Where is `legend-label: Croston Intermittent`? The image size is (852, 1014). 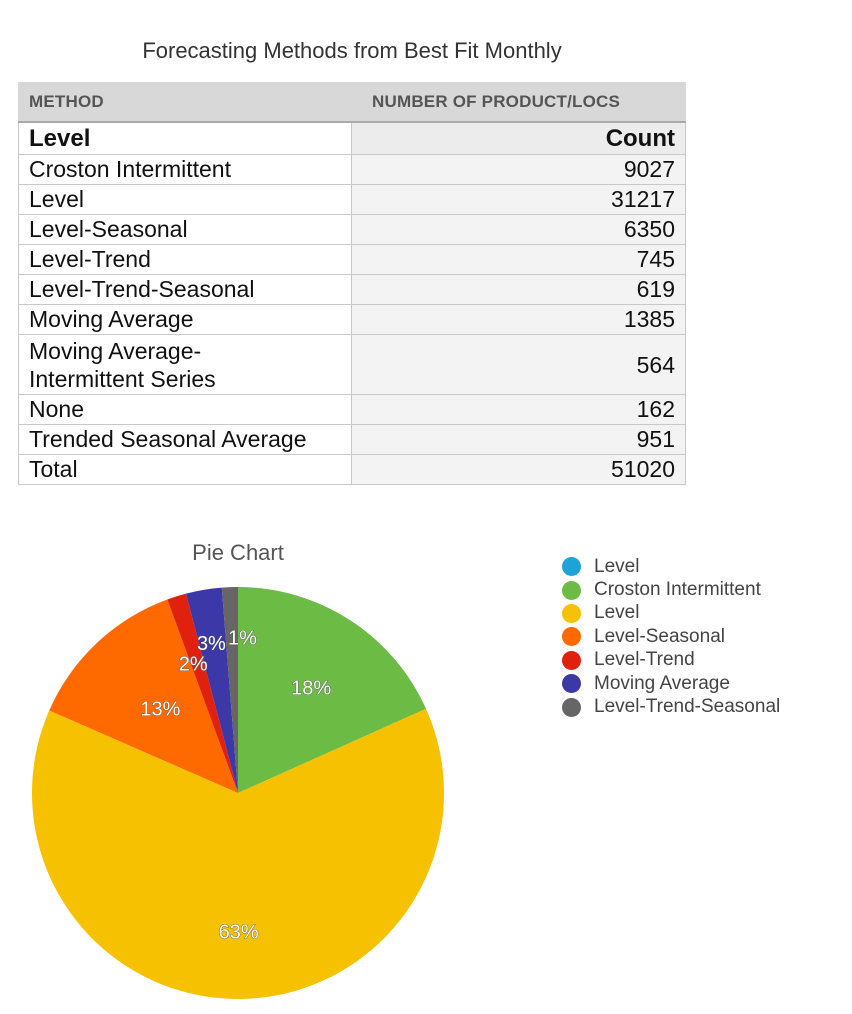 legend-label: Croston Intermittent is located at coordinates (677, 590).